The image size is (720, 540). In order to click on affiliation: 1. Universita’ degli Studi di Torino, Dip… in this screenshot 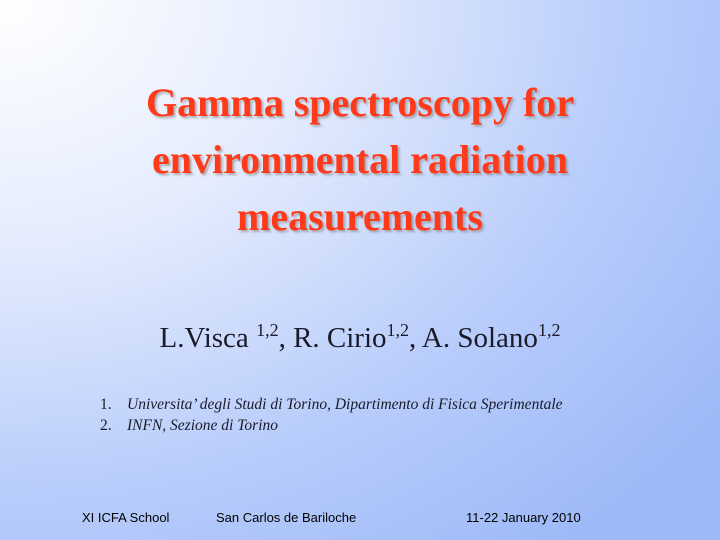, I will do `click(331, 404)`.